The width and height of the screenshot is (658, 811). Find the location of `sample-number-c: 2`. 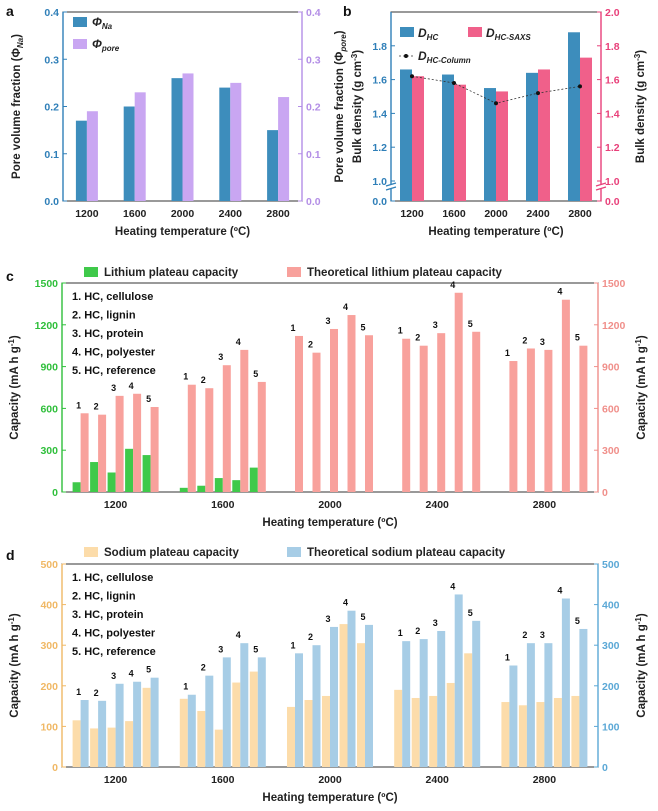

sample-number-c: 2 is located at coordinates (524, 340).